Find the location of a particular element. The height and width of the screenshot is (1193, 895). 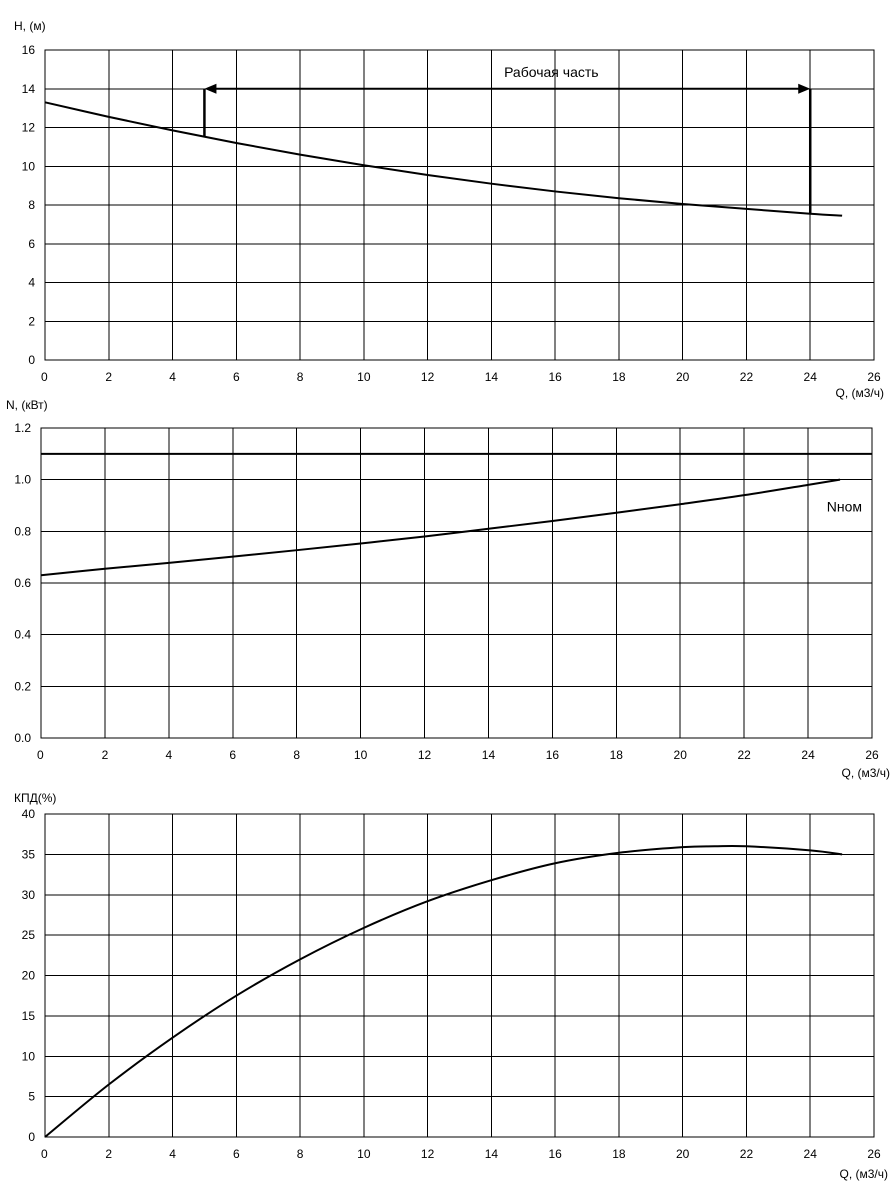

y-tick-label: 30 is located at coordinates (29, 895).